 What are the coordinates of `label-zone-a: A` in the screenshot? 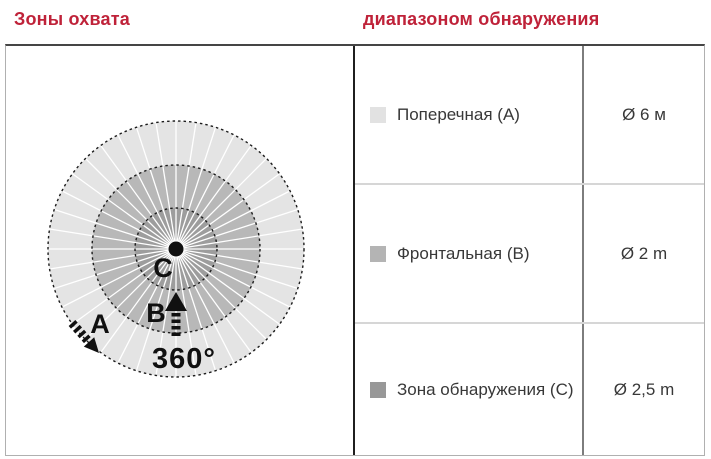 It's located at (100, 324).